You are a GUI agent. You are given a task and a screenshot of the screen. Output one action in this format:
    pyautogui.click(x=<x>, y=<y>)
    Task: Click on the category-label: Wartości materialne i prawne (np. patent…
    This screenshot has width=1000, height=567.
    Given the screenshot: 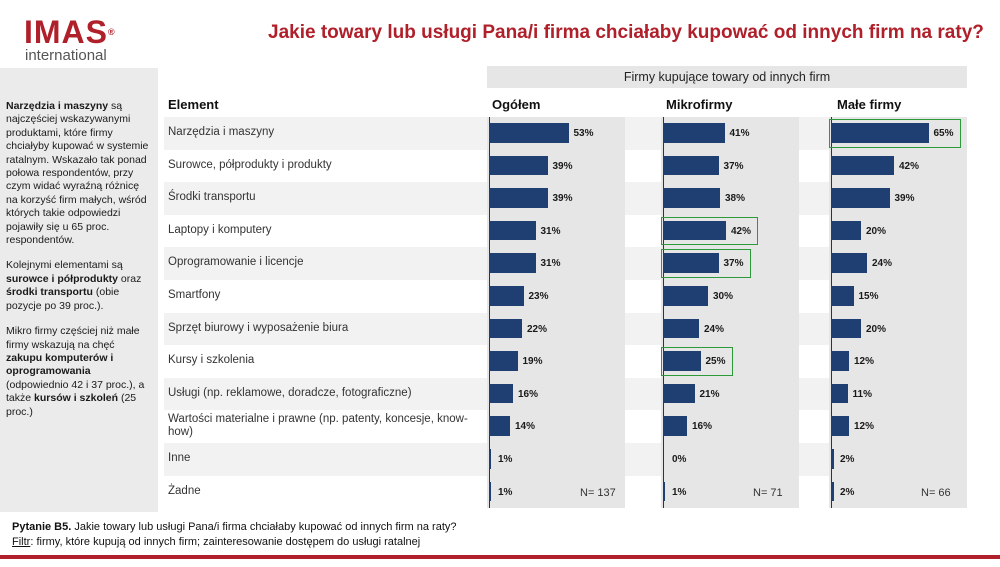 What is the action you would take?
    pyautogui.click(x=318, y=426)
    